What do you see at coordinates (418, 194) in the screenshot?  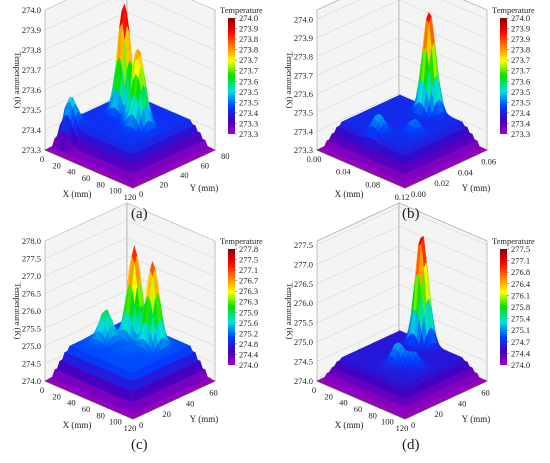 I see `y-tick-label: 0.00` at bounding box center [418, 194].